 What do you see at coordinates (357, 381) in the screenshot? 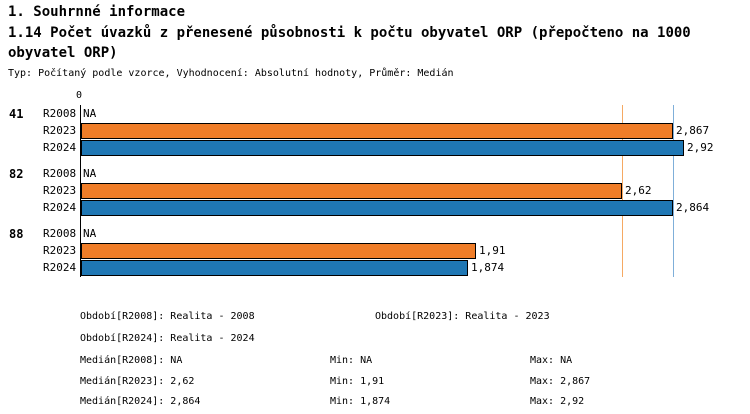
I see `legend-min-r2023: Min: 1,91` at bounding box center [357, 381].